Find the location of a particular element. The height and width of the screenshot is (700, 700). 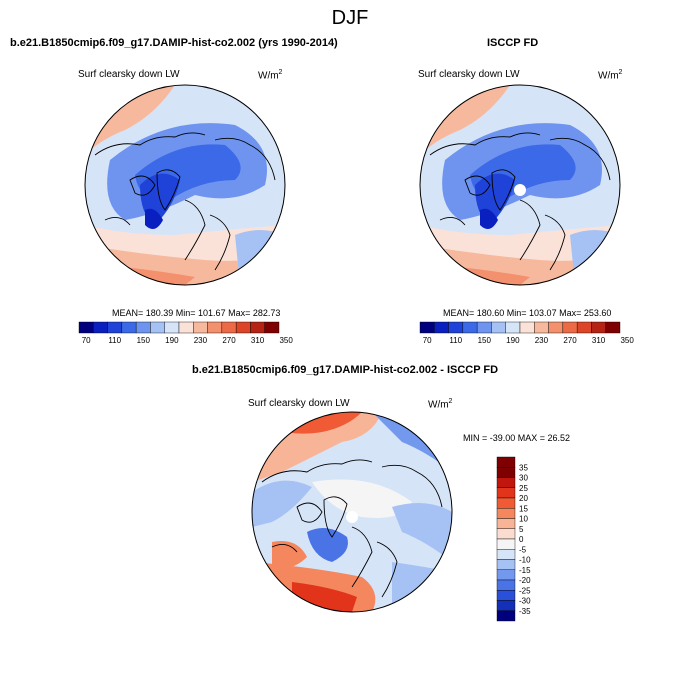

colorbar-tick-label: 20 is located at coordinates (523, 498).